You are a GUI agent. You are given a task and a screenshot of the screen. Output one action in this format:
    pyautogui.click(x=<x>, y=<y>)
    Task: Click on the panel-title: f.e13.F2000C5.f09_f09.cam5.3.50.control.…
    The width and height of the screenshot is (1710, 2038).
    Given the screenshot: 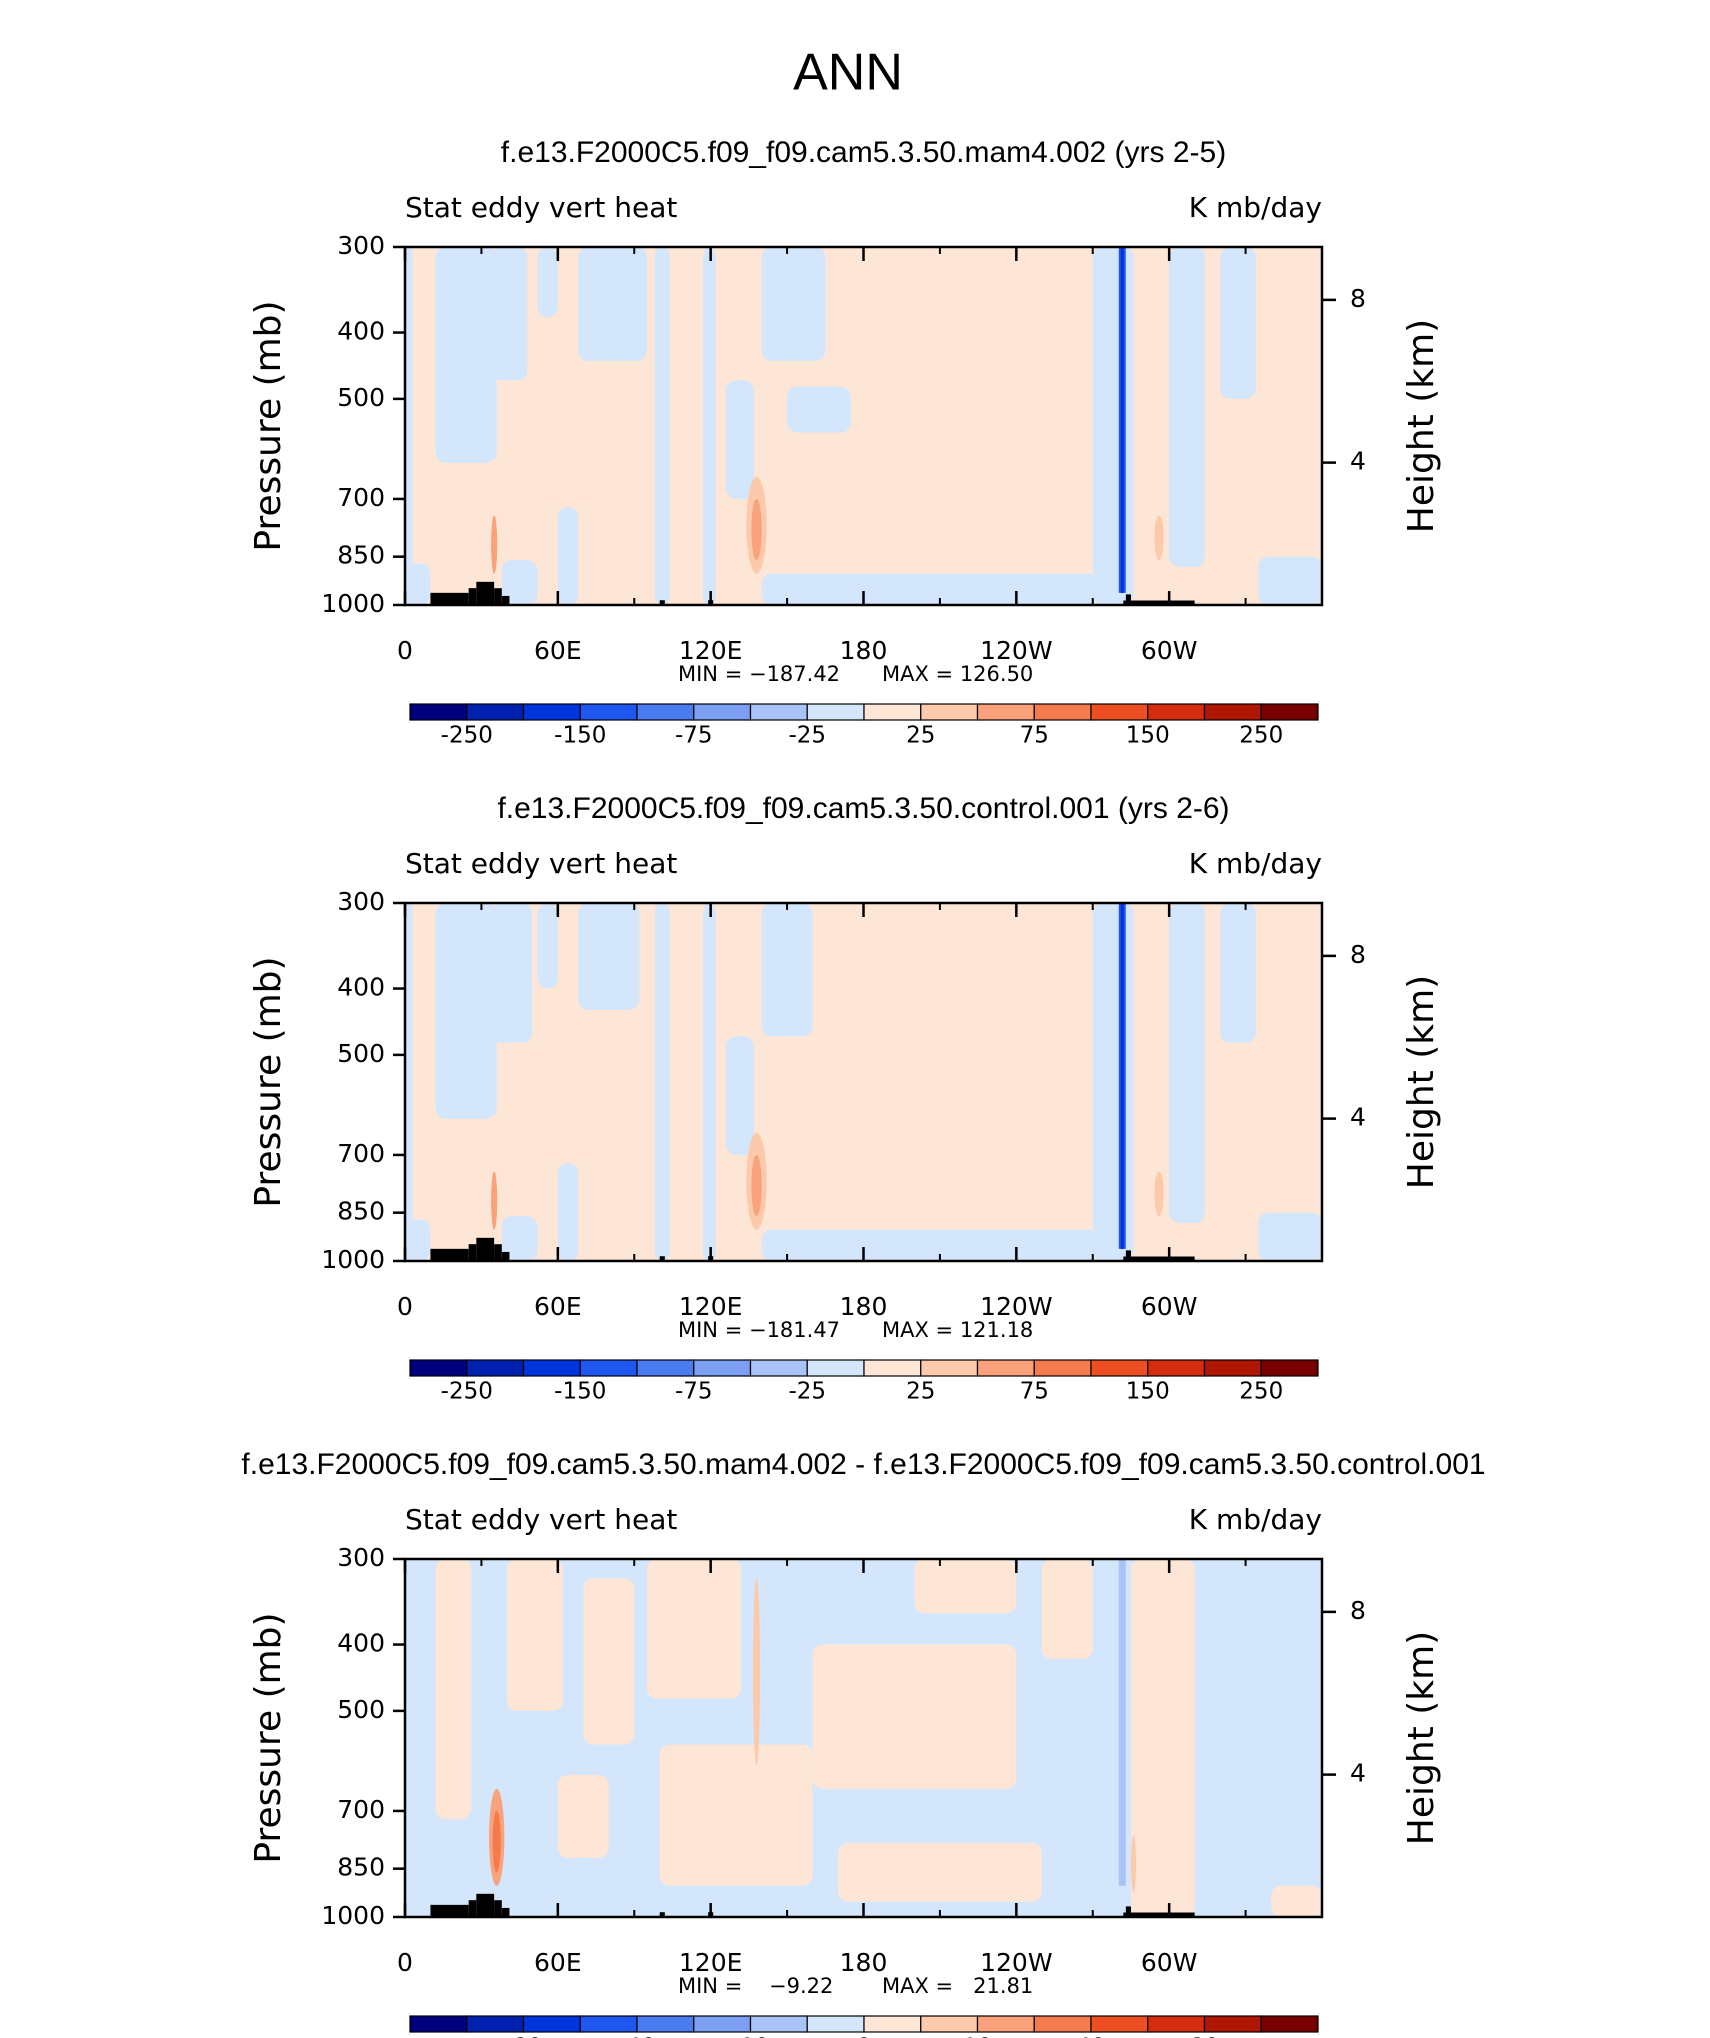 What is the action you would take?
    pyautogui.click(x=863, y=808)
    